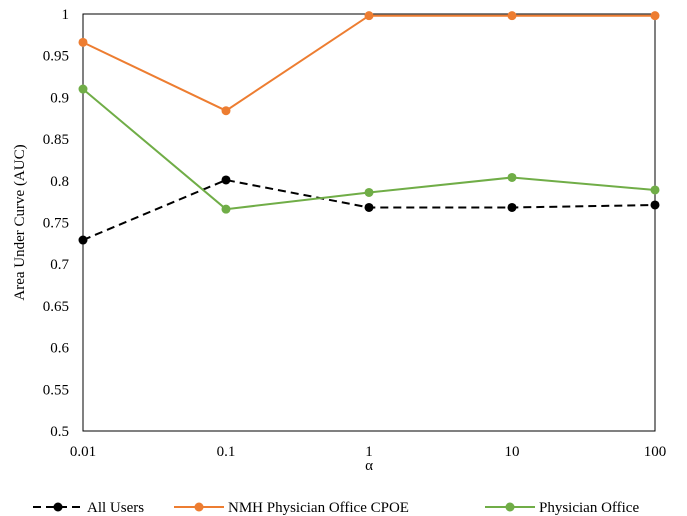 This screenshot has height=516, width=687. What do you see at coordinates (66, 15) in the screenshot?
I see `y-tick-label: 1` at bounding box center [66, 15].